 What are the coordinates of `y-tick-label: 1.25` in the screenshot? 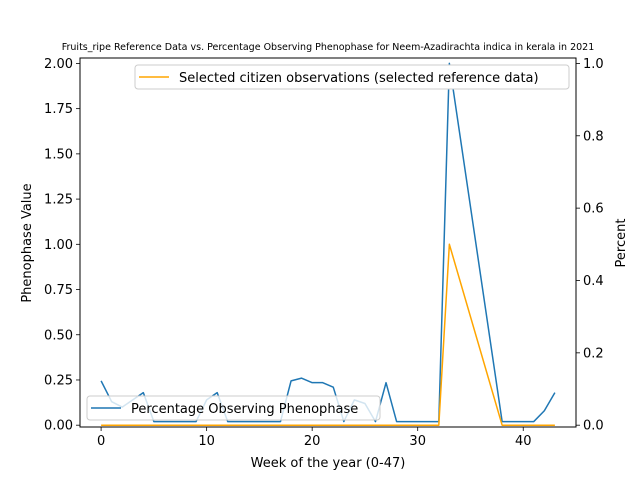 It's located at (58, 200).